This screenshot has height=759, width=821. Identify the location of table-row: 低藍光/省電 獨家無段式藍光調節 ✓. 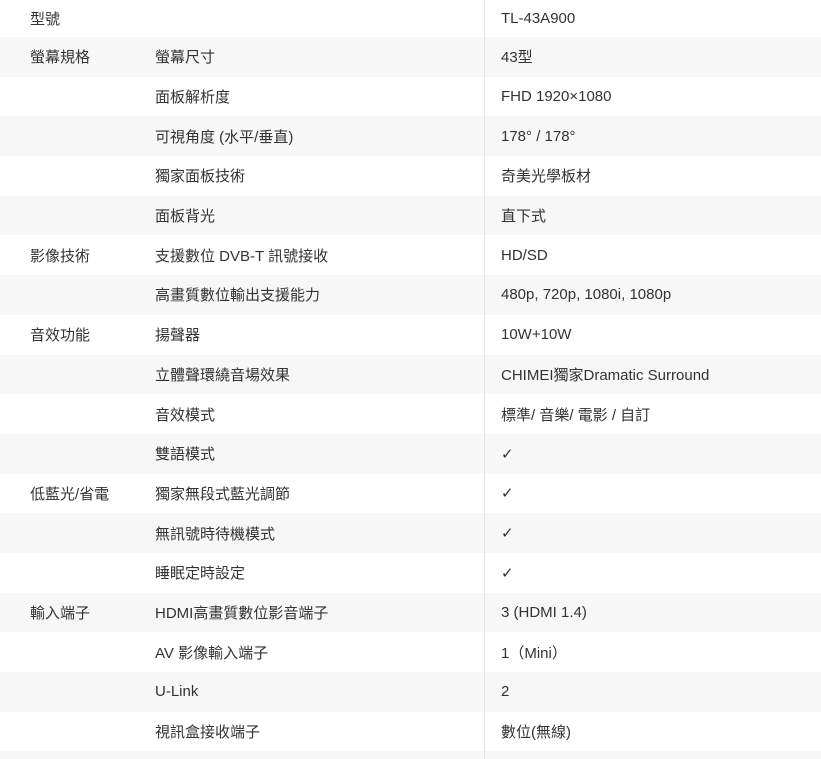
(410, 493).